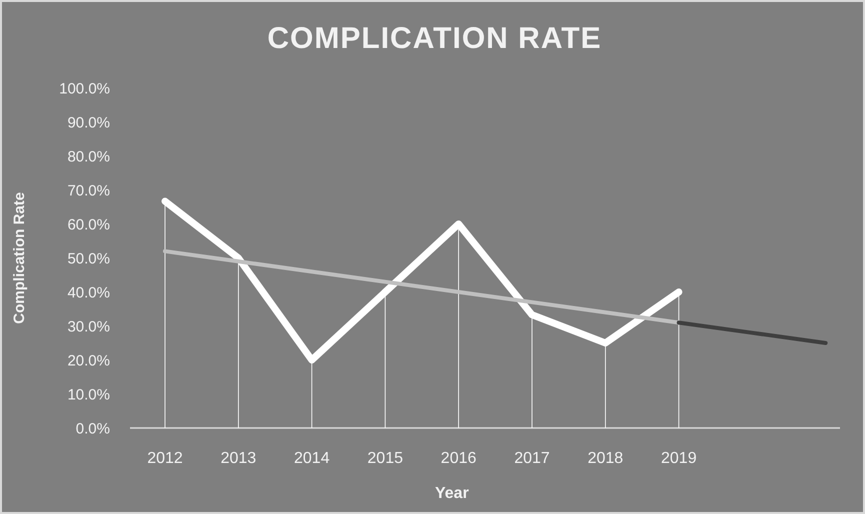 The height and width of the screenshot is (514, 865). Describe the element at coordinates (88, 157) in the screenshot. I see `y-tick-label: 80.0%` at that location.